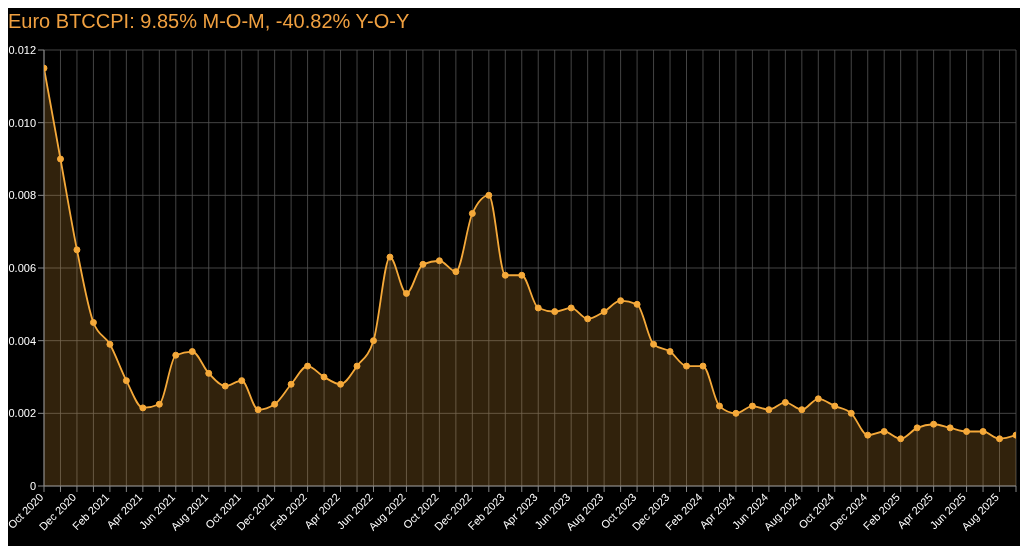 The image size is (1028, 554). I want to click on y-tick-label: 0.004, so click(22, 340).